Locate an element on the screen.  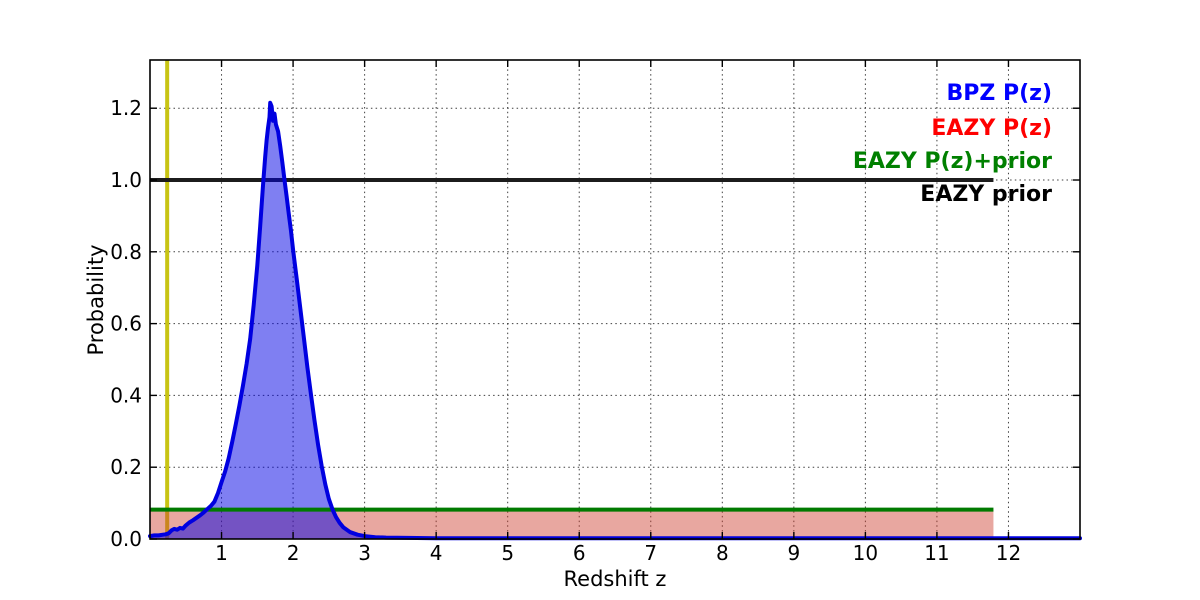
x-tick-label: 11 is located at coordinates (936, 553).